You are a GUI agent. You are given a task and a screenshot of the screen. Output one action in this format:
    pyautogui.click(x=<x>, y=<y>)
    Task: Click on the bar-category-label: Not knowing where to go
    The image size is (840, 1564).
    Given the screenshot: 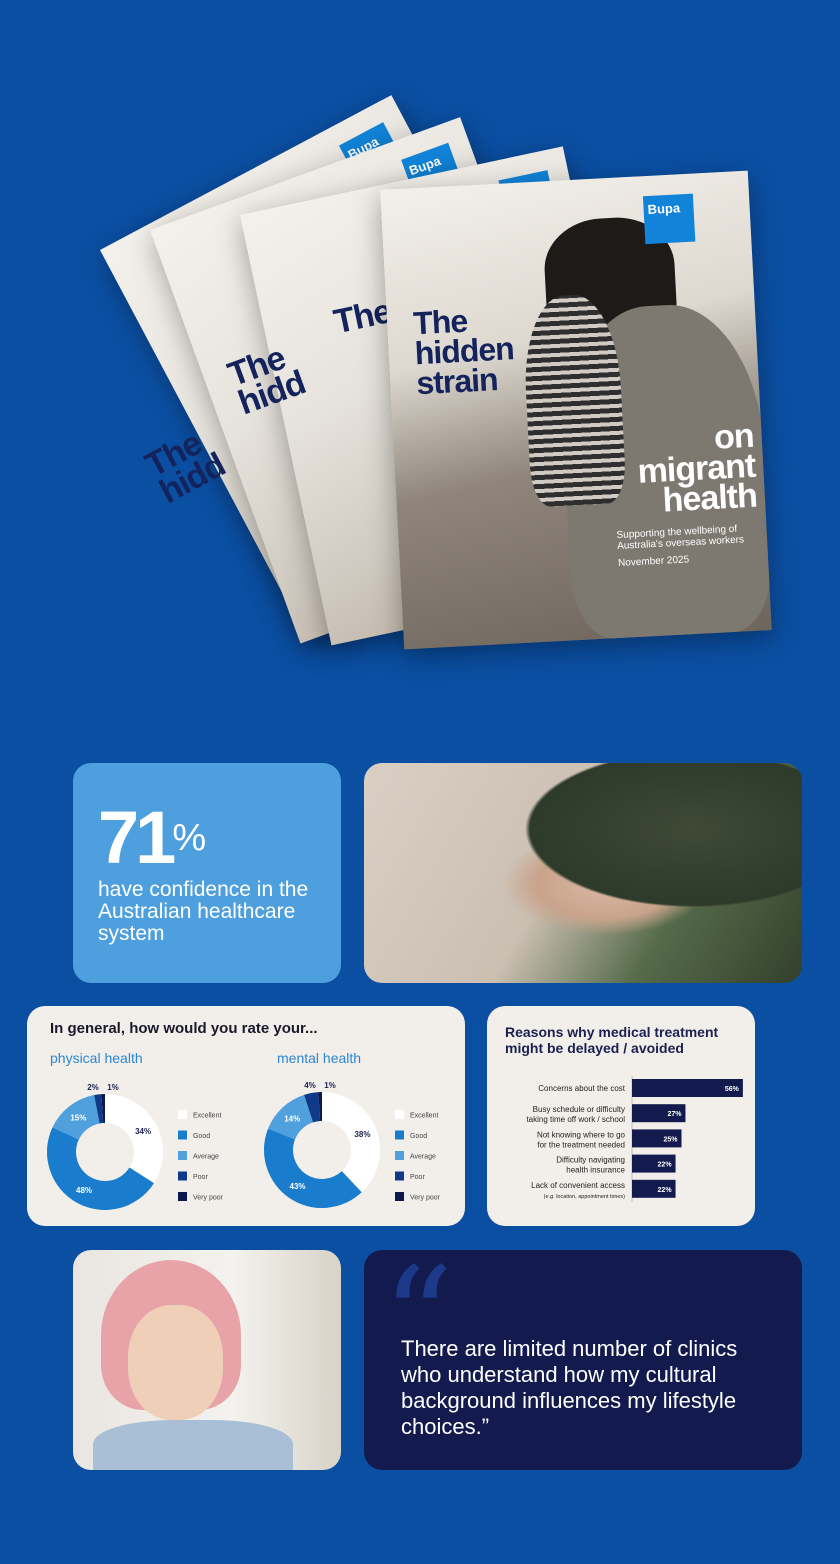 What is the action you would take?
    pyautogui.click(x=581, y=1134)
    